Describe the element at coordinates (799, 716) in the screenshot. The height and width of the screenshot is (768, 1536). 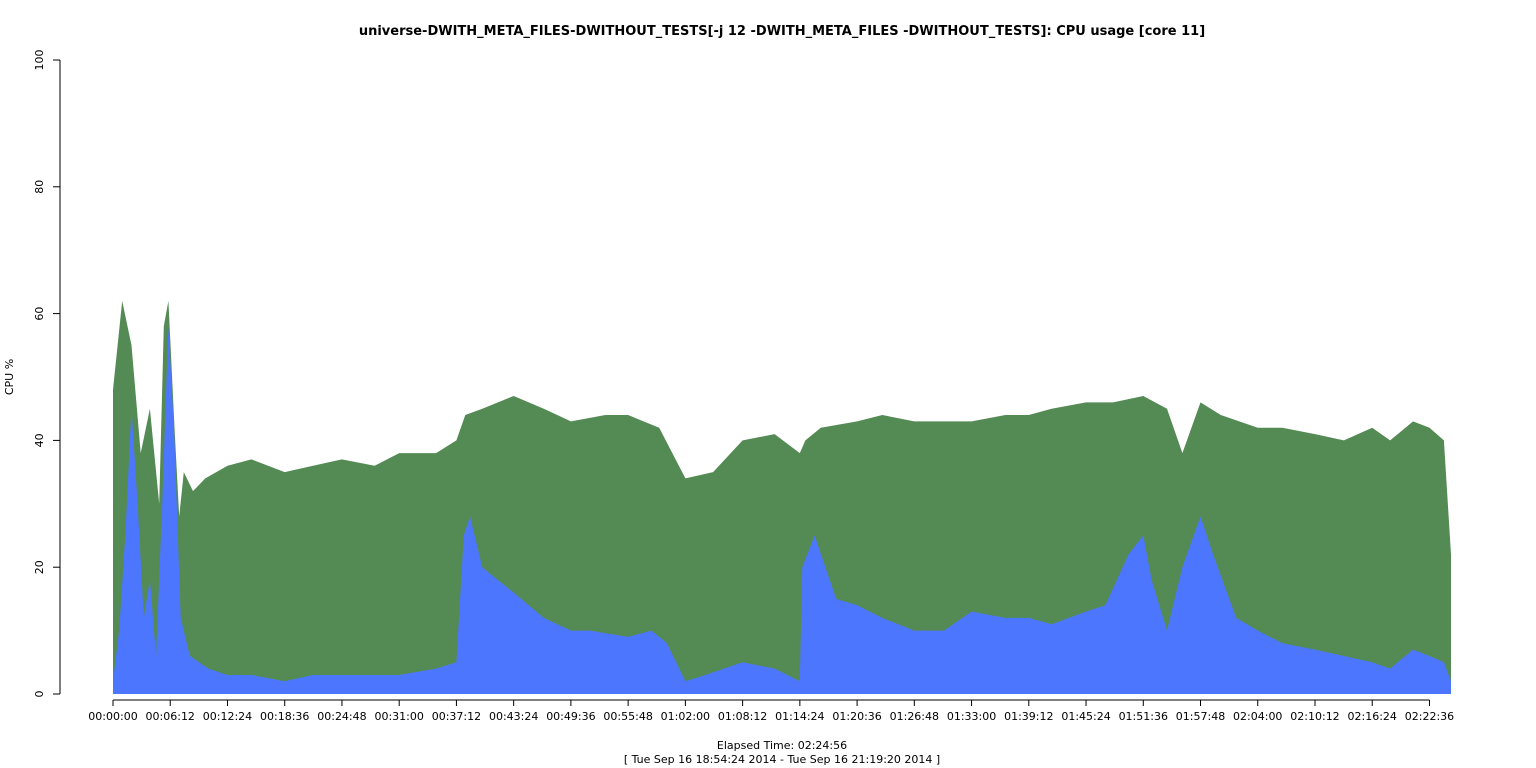
I see `x-tick-label: 01:14:24` at that location.